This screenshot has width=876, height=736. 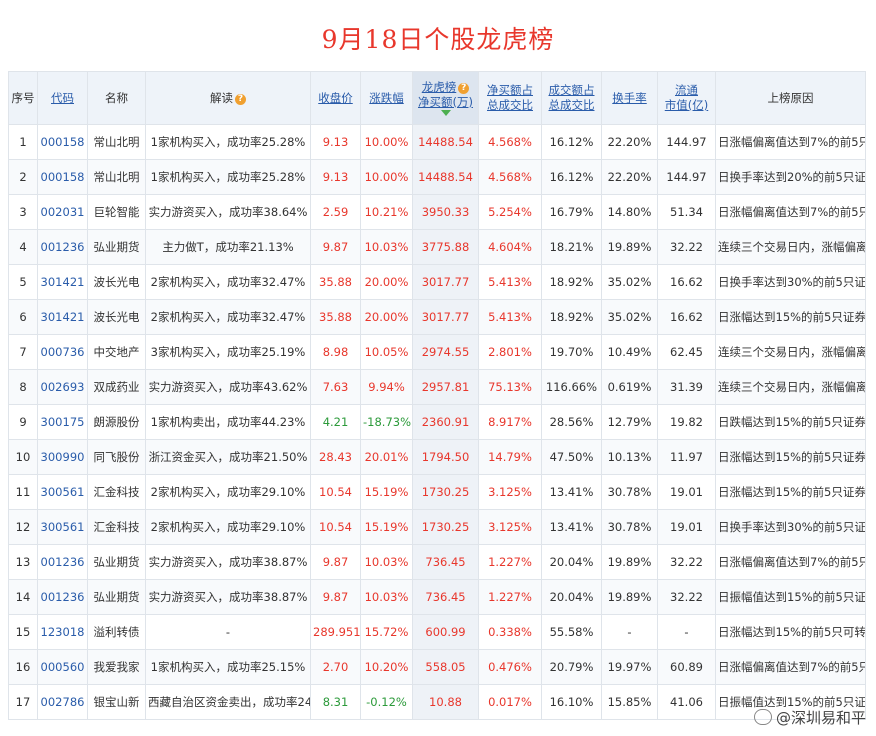 I want to click on cell-interpret: 1家机构买入，成功率25.15%, so click(x=228, y=667).